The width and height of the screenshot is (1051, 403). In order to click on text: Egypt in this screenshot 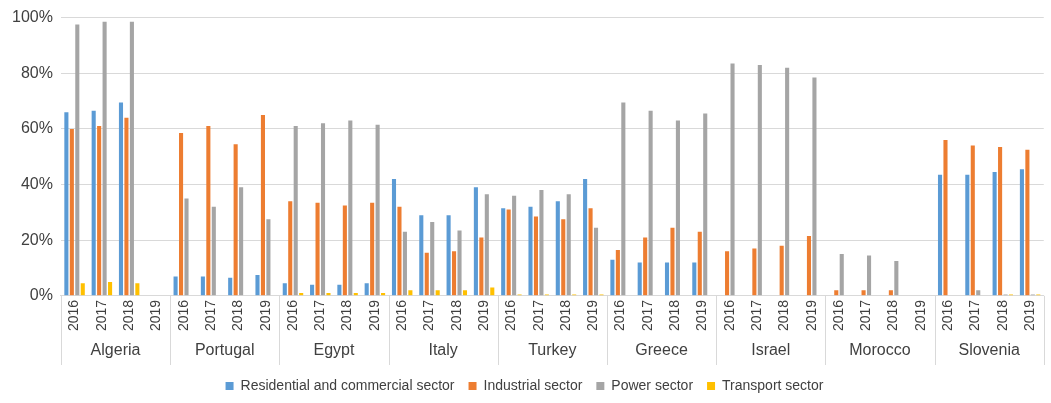, I will do `click(334, 350)`.